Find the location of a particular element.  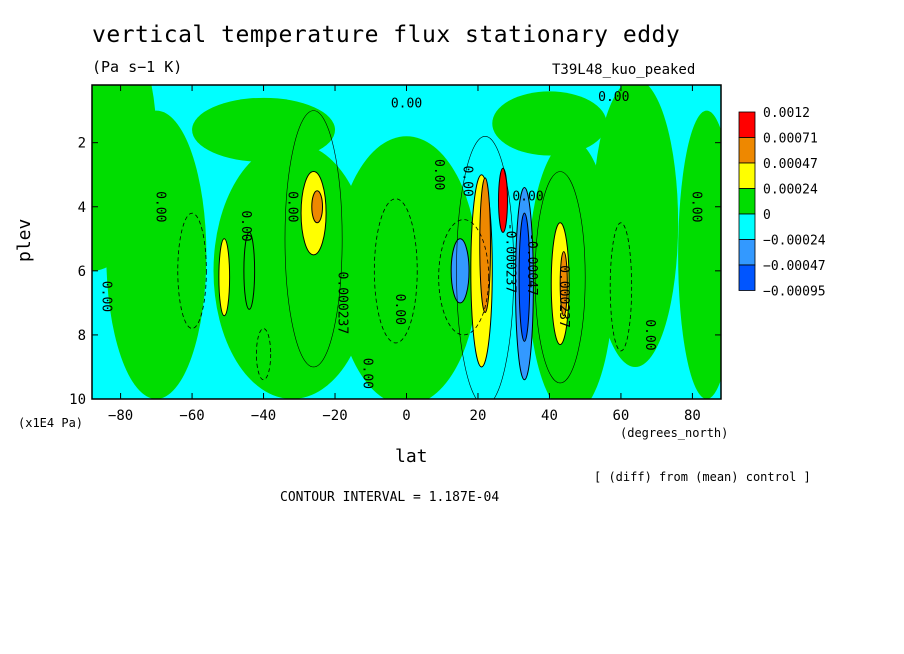

run-label: T39L48_kuo_peaked is located at coordinates (624, 70).